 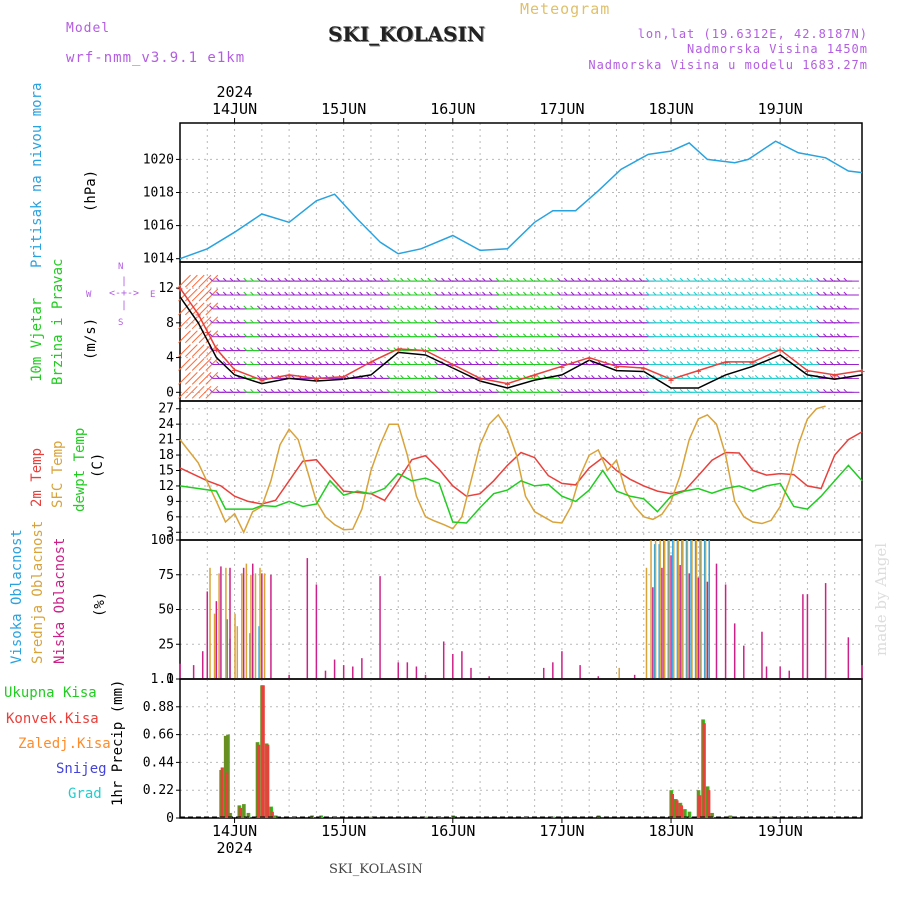 What do you see at coordinates (170, 392) in the screenshot?
I see `ytick-label: 0` at bounding box center [170, 392].